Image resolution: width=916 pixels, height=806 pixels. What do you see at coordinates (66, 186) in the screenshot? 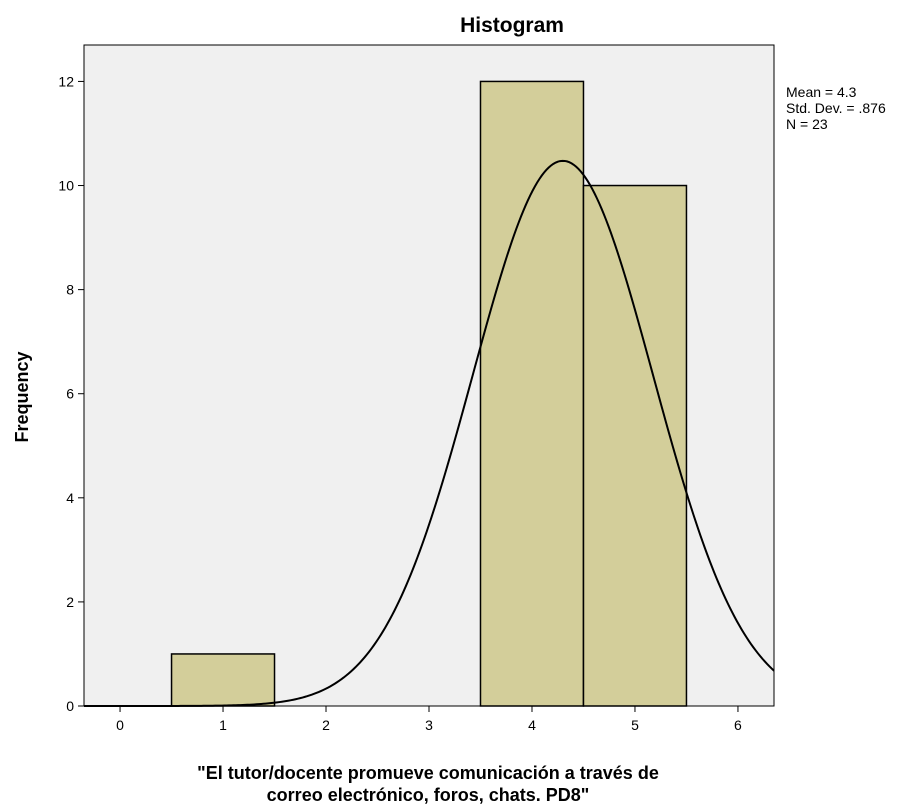
I see `y-tick-label: 10` at bounding box center [66, 186].